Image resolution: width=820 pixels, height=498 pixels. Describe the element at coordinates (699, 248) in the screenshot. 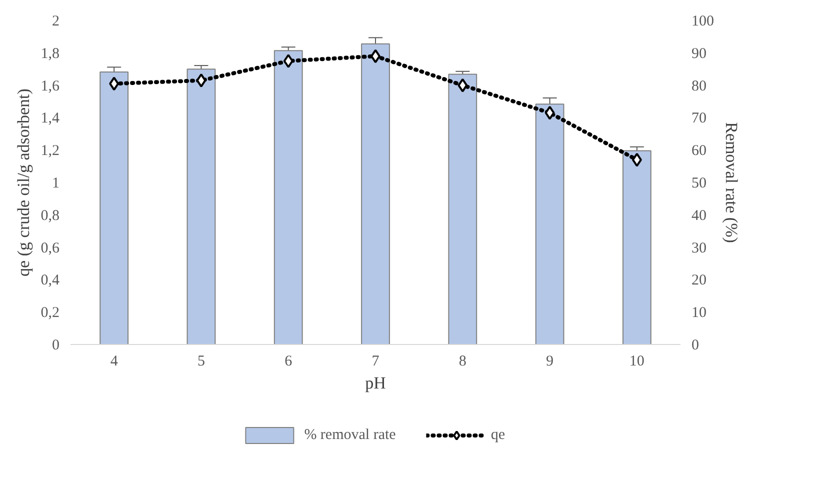

I see `y2-tick-label: 30` at that location.